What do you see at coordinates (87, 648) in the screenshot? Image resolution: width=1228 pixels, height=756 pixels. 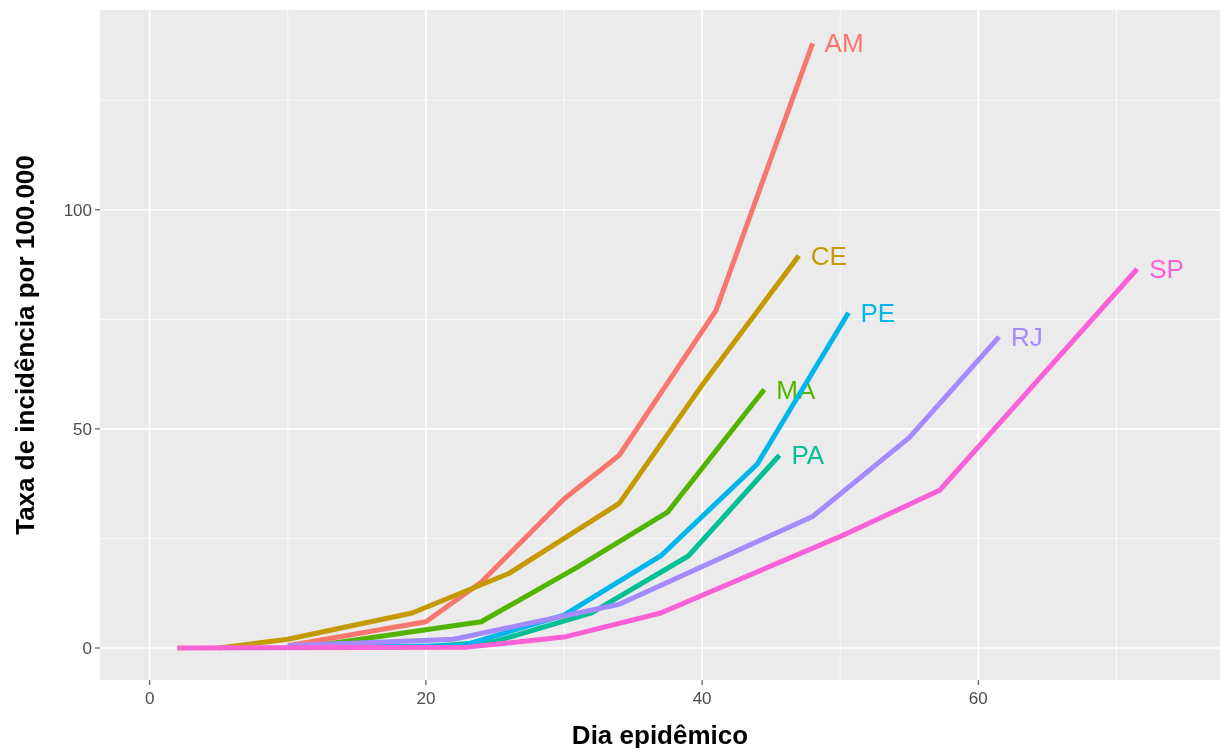 I see `y-tick-label: 0` at bounding box center [87, 648].